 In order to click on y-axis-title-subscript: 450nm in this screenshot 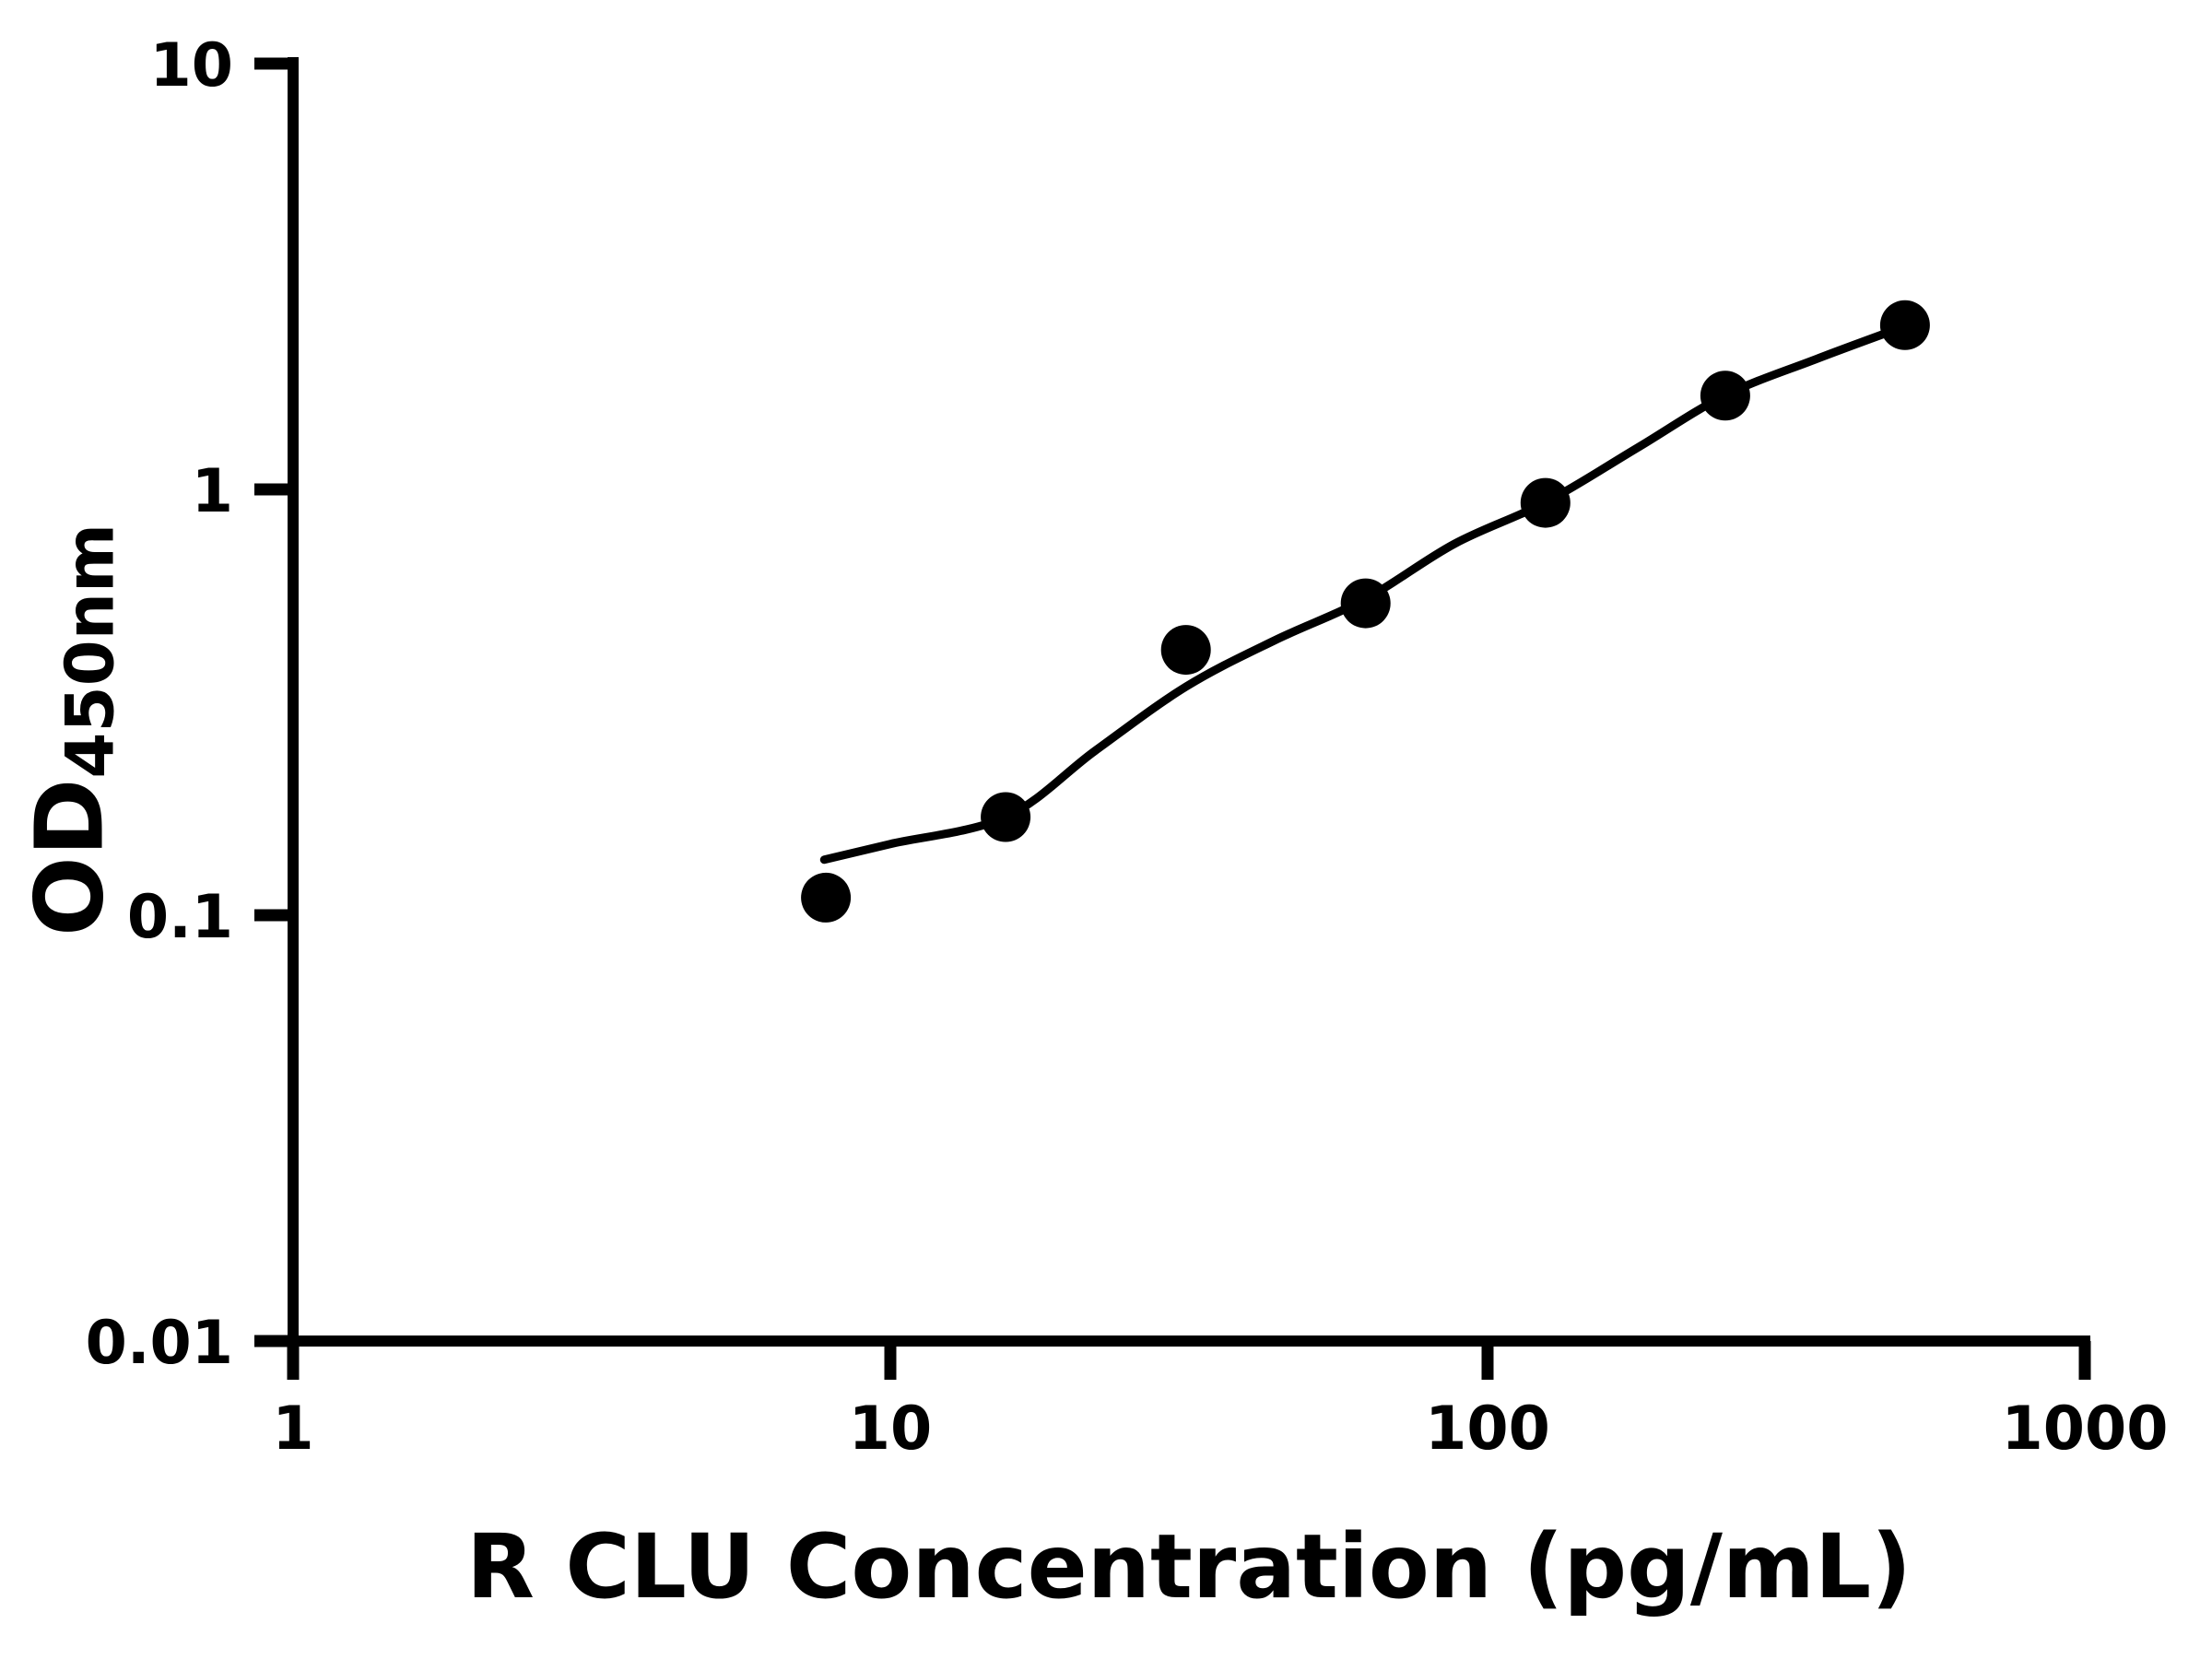, I will do `click(90, 651)`.